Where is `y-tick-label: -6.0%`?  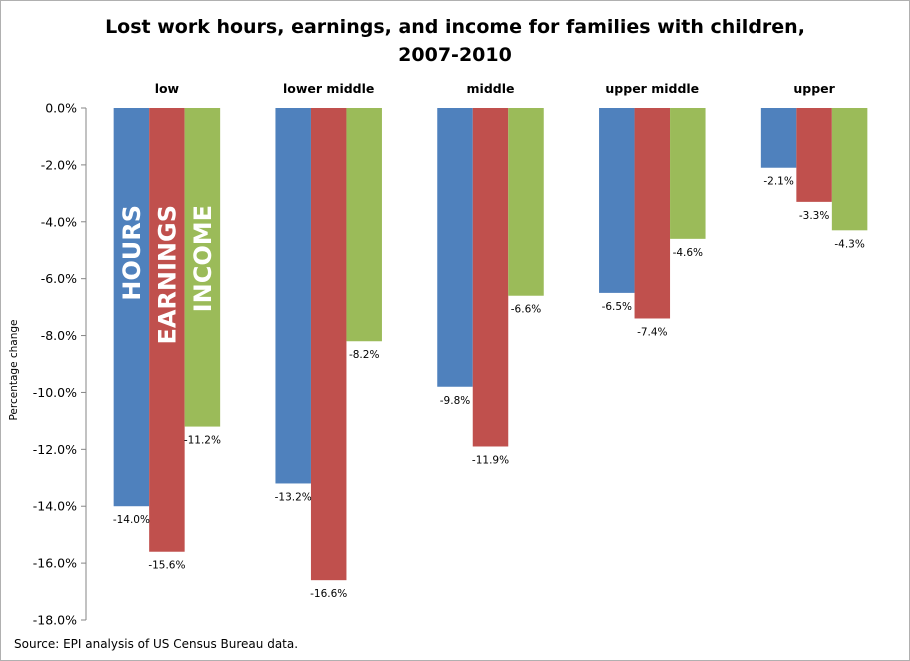 y-tick-label: -6.0% is located at coordinates (59, 278).